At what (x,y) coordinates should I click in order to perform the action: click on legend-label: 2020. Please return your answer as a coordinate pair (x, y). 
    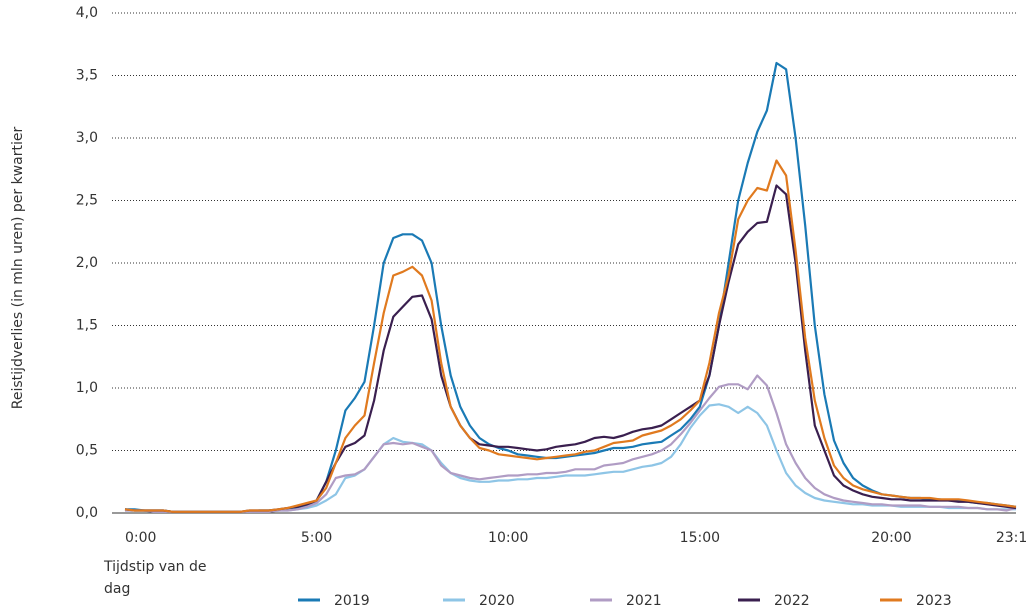
    Looking at the image, I should click on (497, 601).